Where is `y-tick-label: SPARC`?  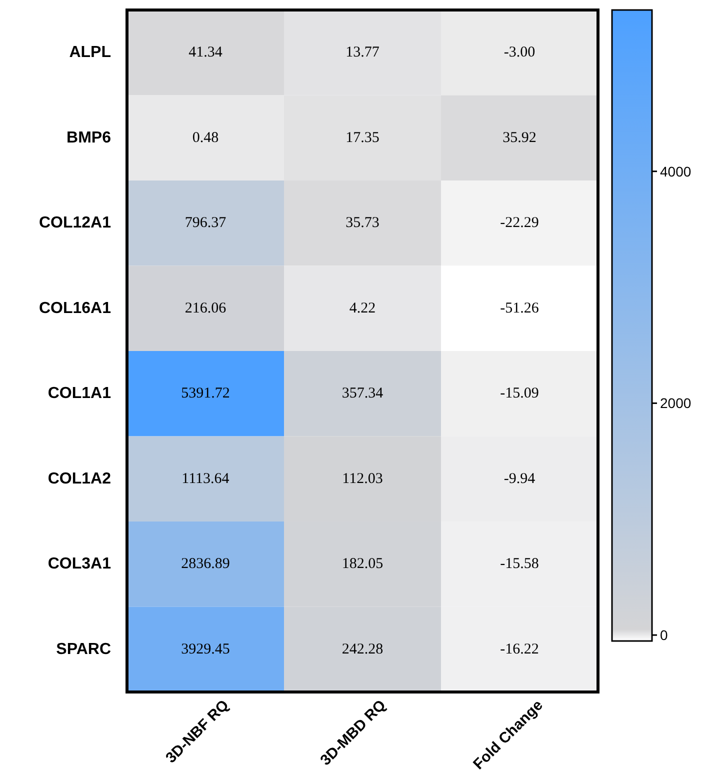
y-tick-label: SPARC is located at coordinates (84, 649).